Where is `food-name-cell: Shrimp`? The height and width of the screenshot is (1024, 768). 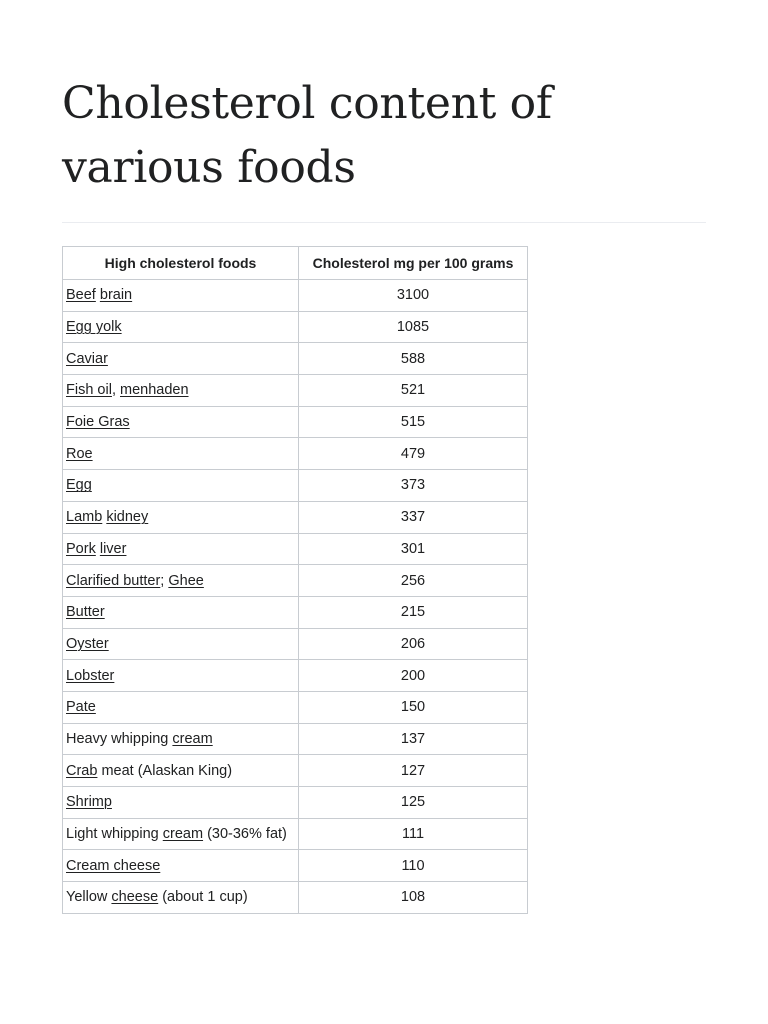 food-name-cell: Shrimp is located at coordinates (180, 802).